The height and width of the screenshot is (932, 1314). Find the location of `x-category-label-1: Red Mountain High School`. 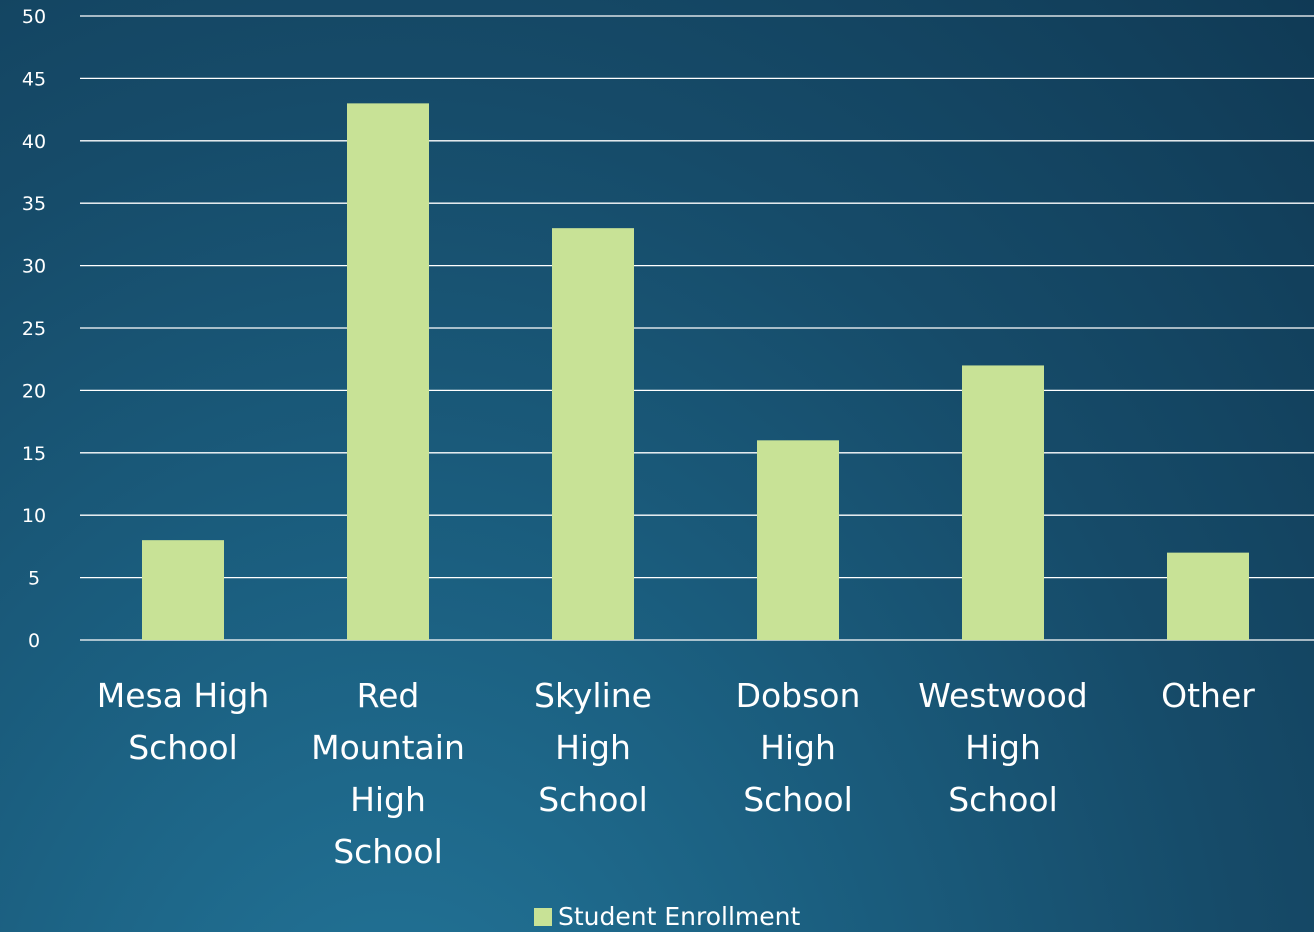

x-category-label-1: Red Mountain High School is located at coordinates (388, 773).